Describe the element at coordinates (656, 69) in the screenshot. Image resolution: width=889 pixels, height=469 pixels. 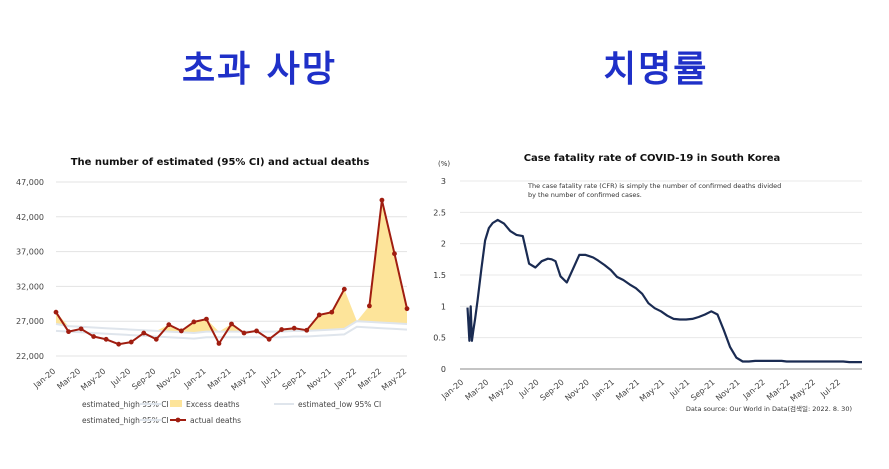
I see `heading-case-fatality: 치명률` at that location.